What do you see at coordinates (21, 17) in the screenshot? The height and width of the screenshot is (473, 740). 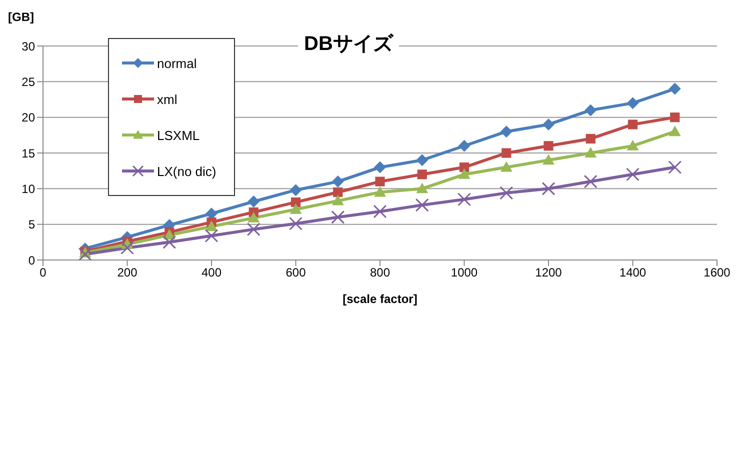 I see `y-axis-title: [GB]` at bounding box center [21, 17].